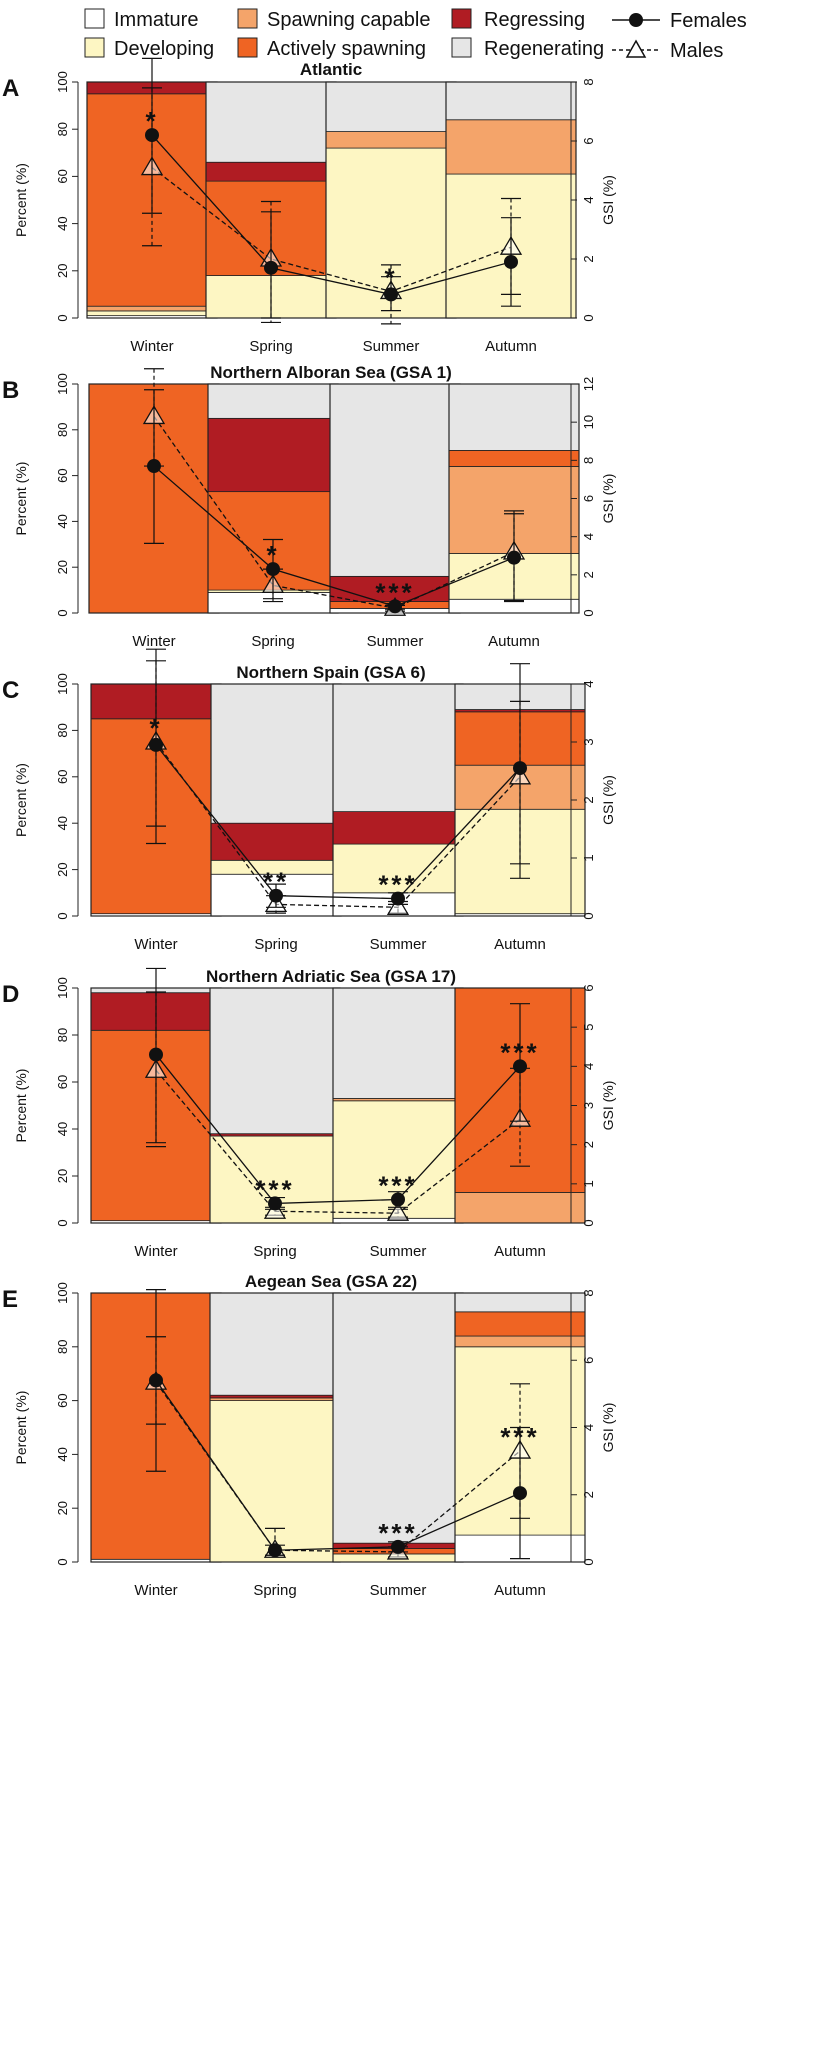  What do you see at coordinates (593, 200) in the screenshot?
I see `y-axis-right: 0 2 4 6 8 GSI (%)` at bounding box center [593, 200].